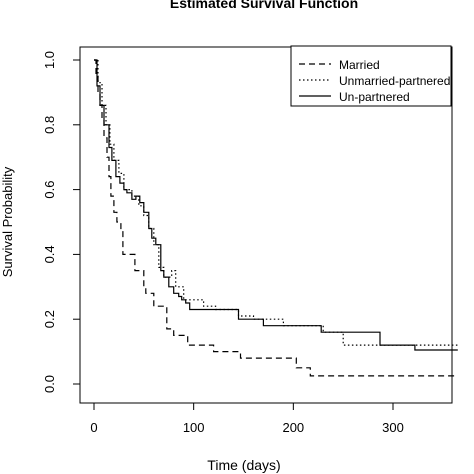 The height and width of the screenshot is (474, 474). What do you see at coordinates (374, 97) in the screenshot?
I see `legend-label: Un-partnered` at bounding box center [374, 97].